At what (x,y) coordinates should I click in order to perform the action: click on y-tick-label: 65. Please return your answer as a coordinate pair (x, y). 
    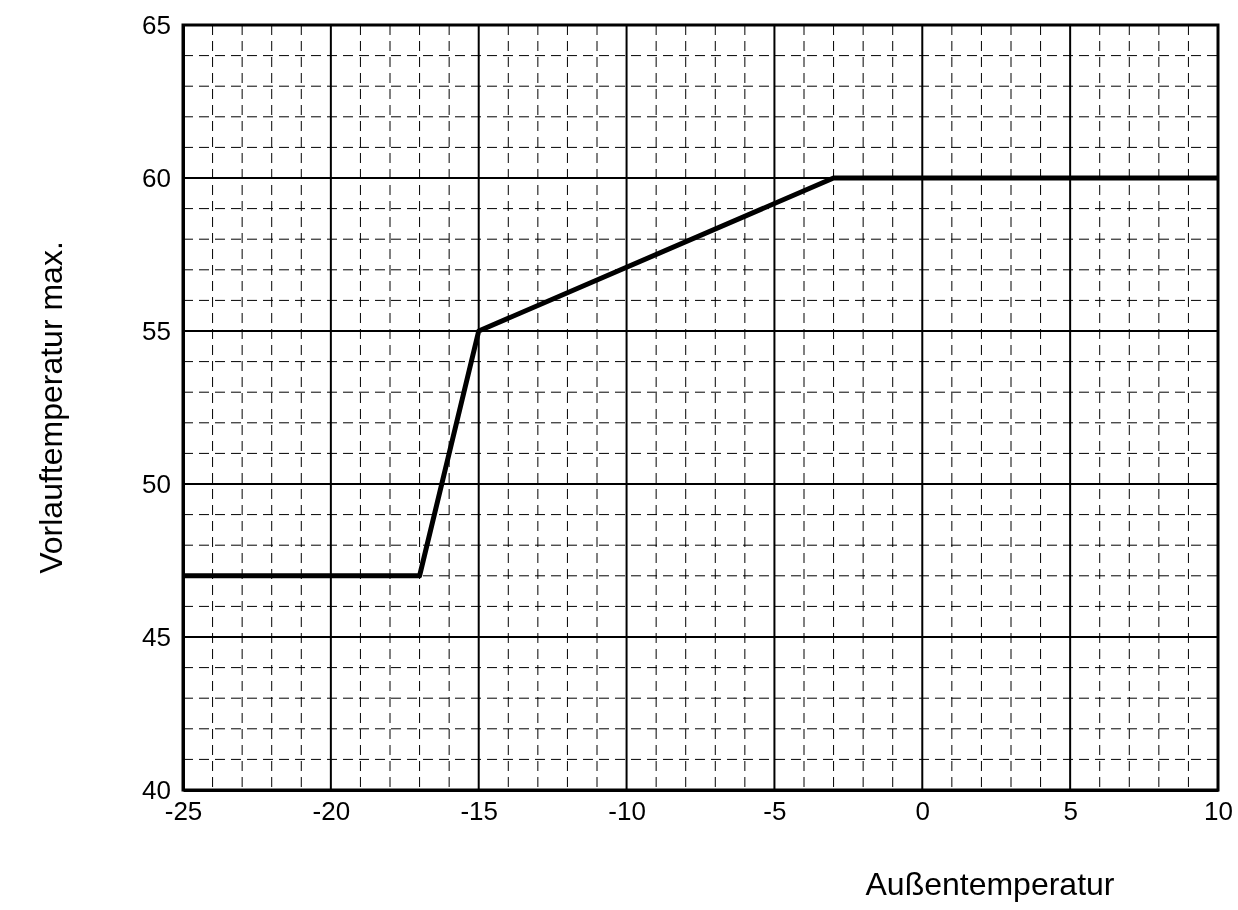
    Looking at the image, I should click on (156, 24).